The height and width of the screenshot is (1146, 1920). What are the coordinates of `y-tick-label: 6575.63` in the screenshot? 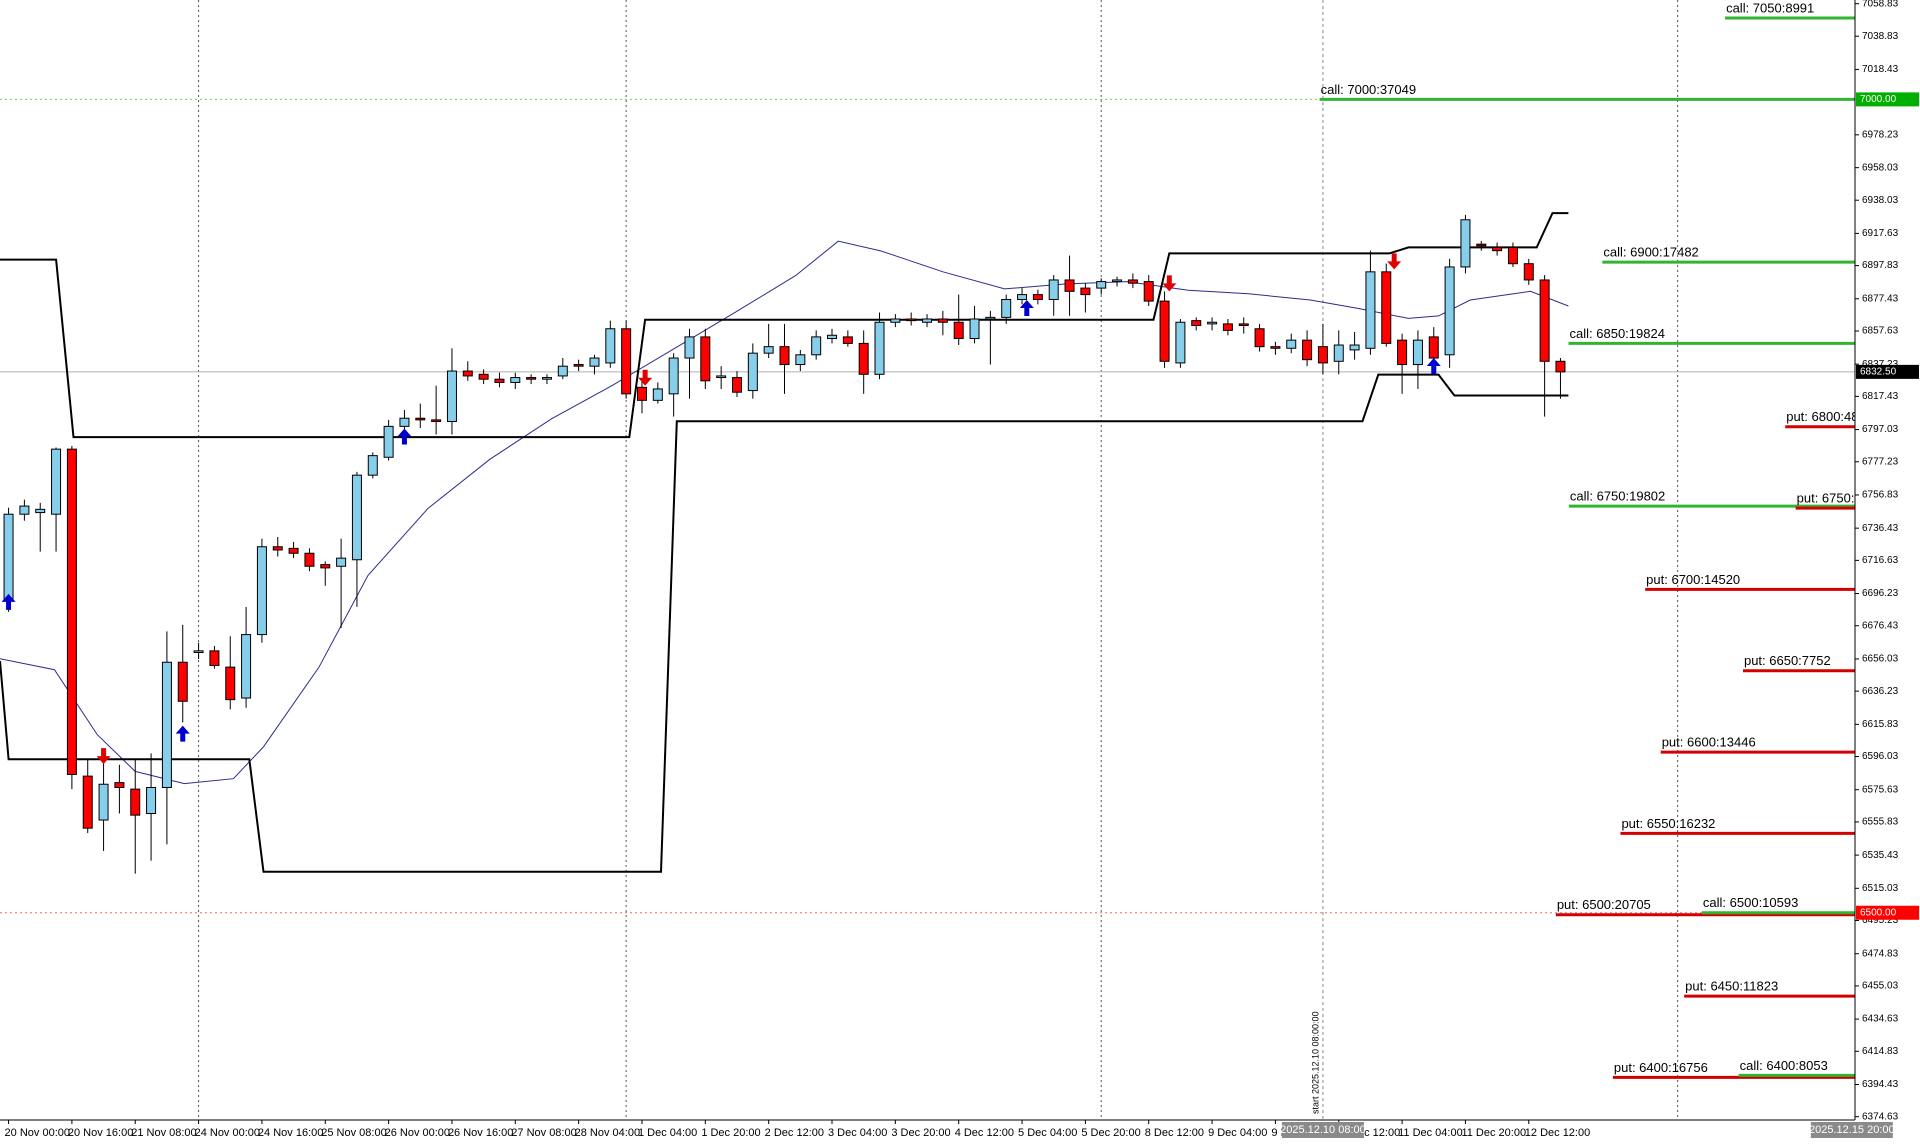 It's located at (1880, 789).